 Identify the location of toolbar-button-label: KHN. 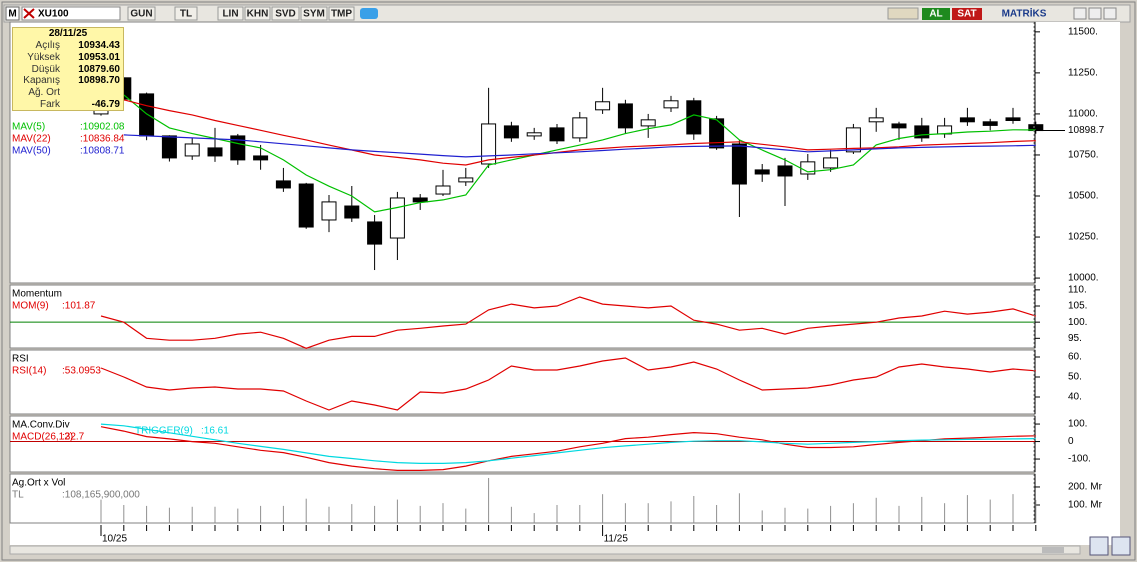
(258, 14).